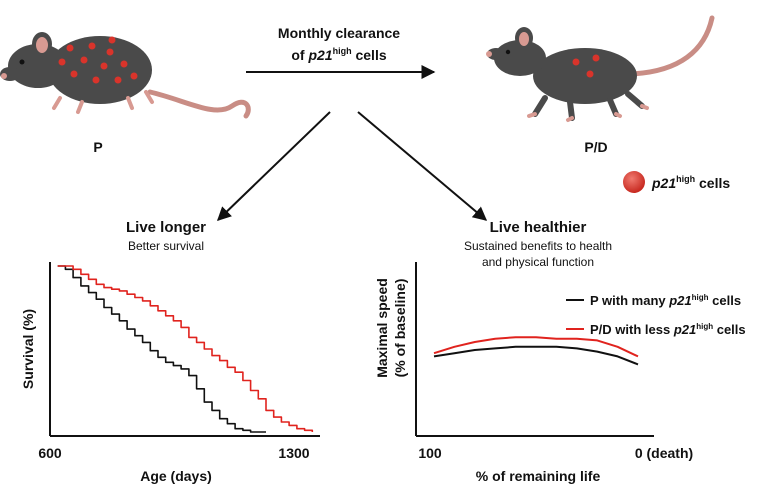  I want to click on mouse-pd-illustration, so click(600, 68).